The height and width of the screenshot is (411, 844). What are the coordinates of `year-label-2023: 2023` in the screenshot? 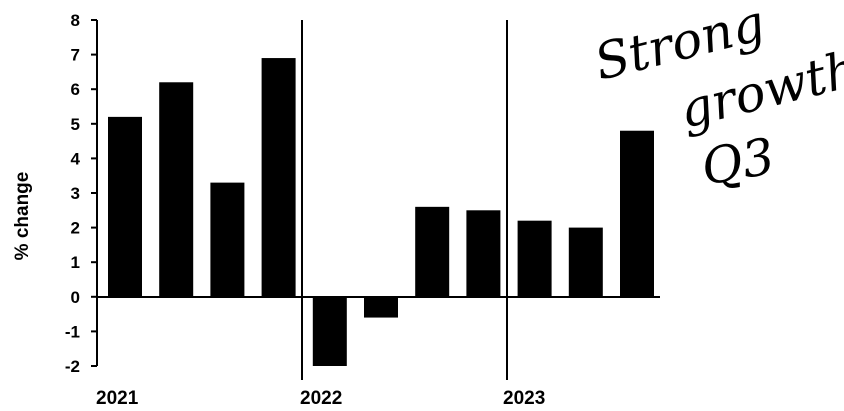 It's located at (524, 398).